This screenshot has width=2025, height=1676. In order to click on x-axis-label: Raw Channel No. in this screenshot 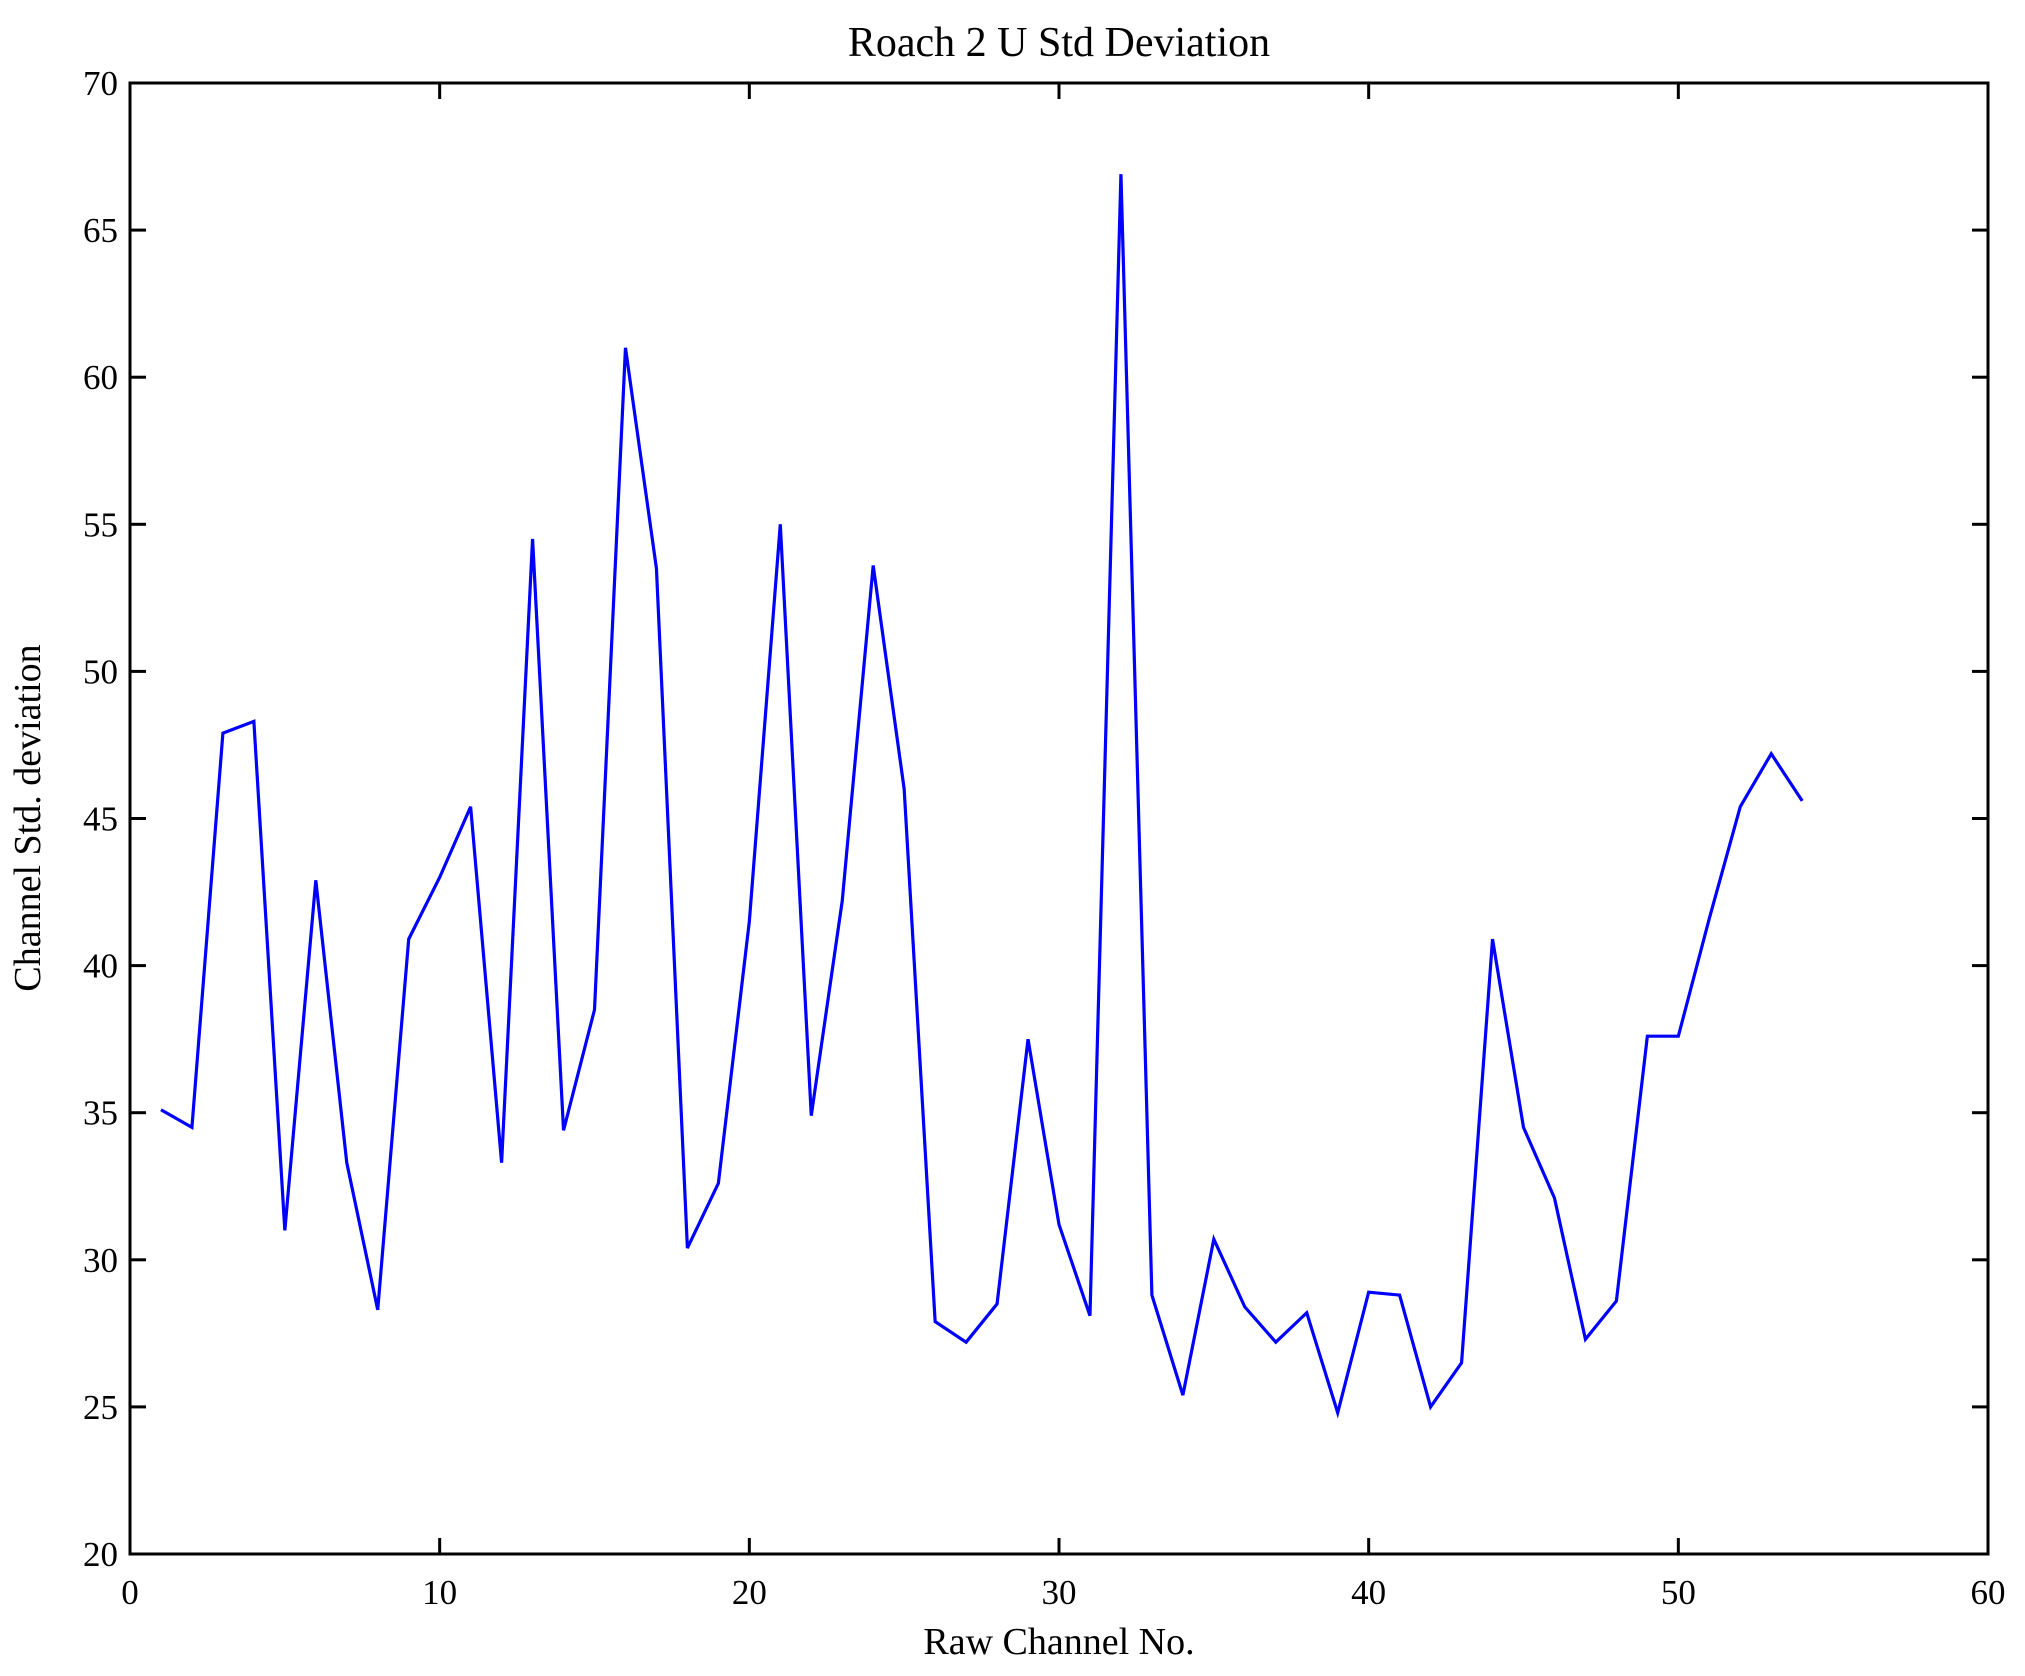, I will do `click(1058, 1642)`.